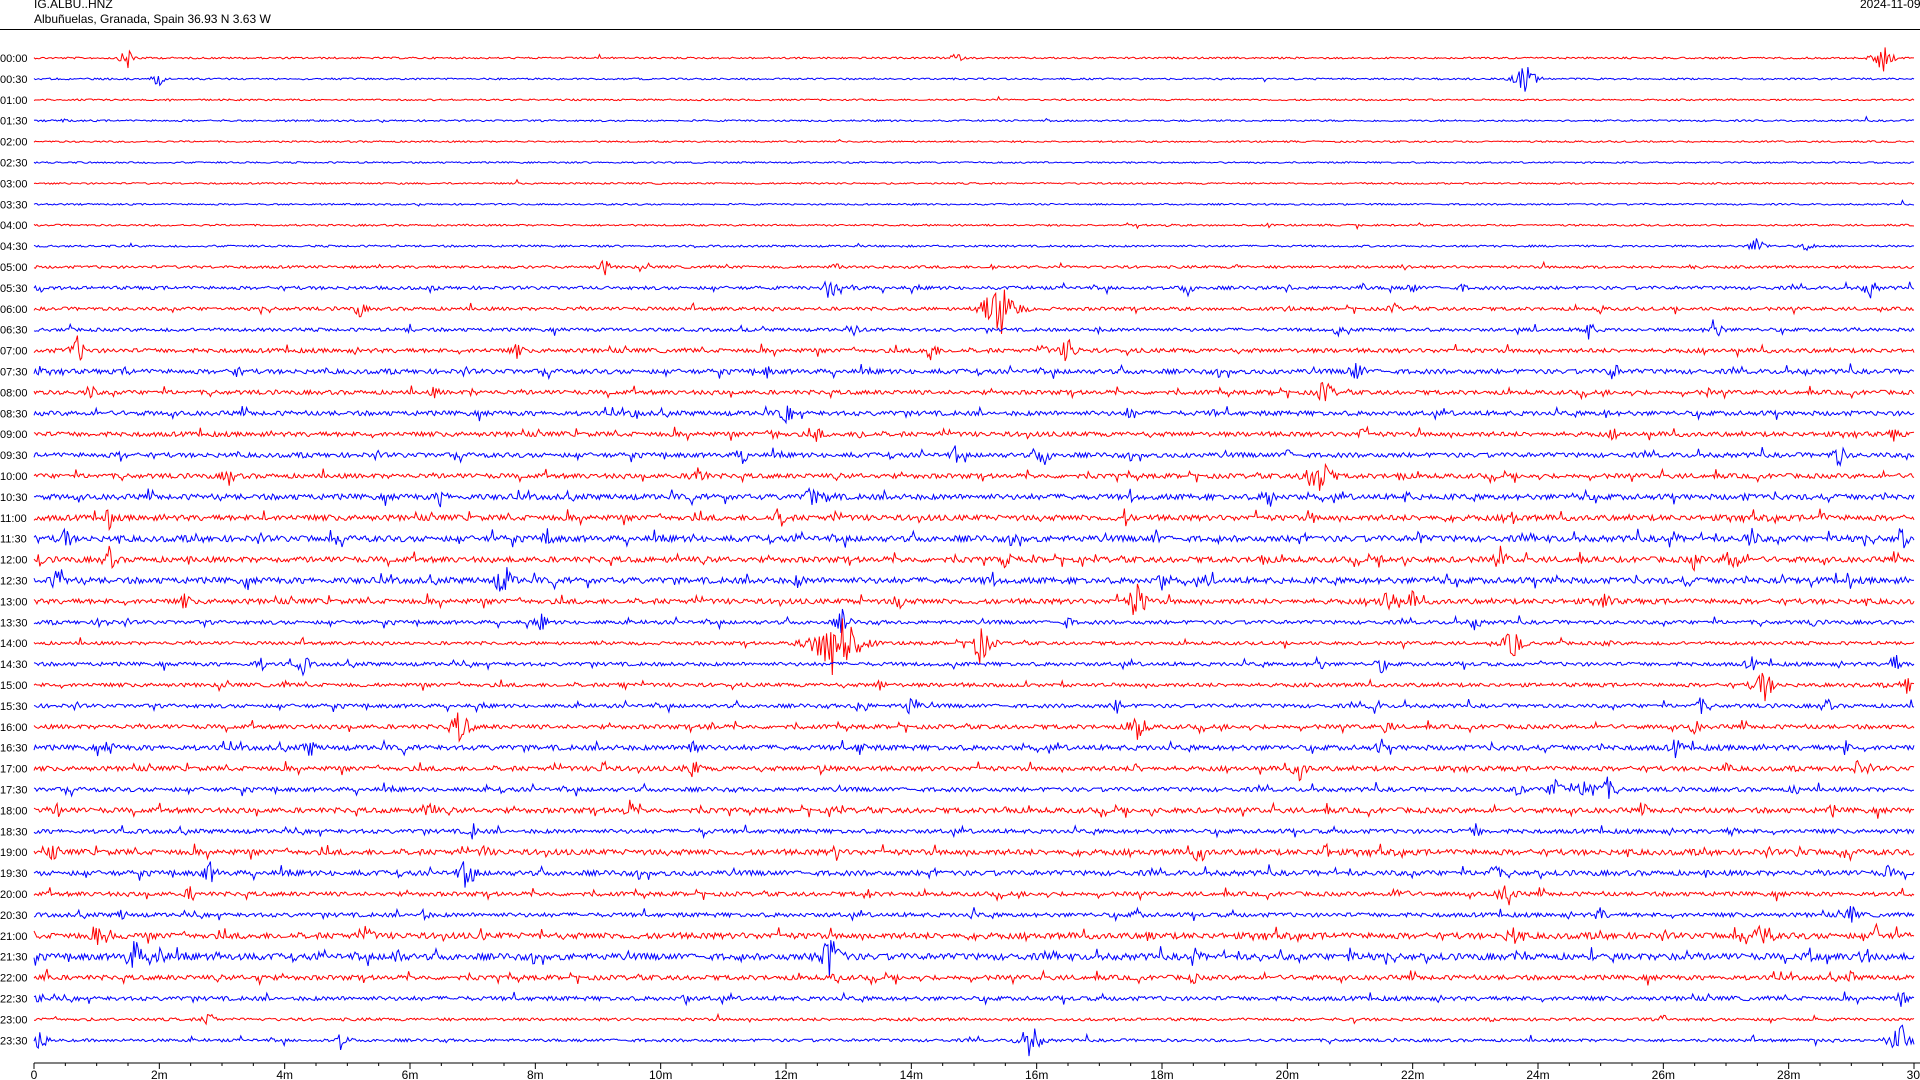 The width and height of the screenshot is (1920, 1080). I want to click on trace-row: 19:00, so click(957, 852).